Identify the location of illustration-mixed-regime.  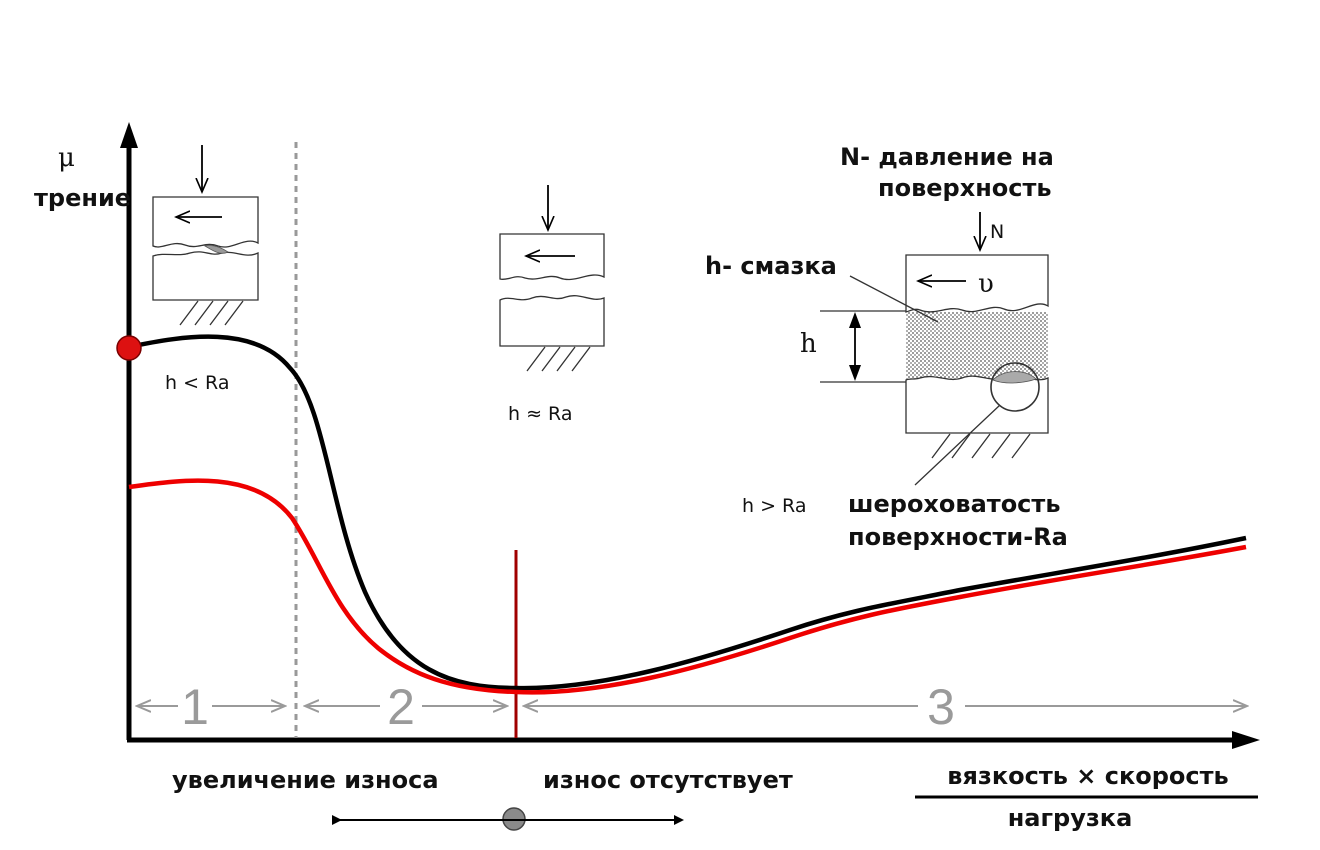
(552, 278).